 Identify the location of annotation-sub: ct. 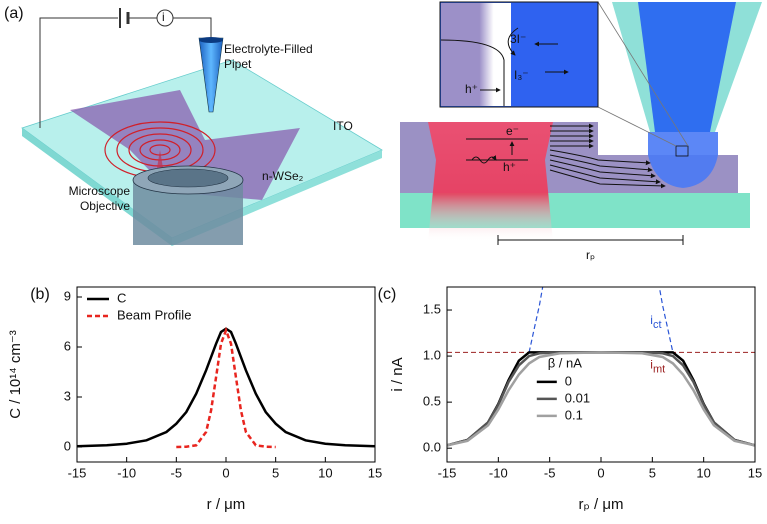
(657, 325).